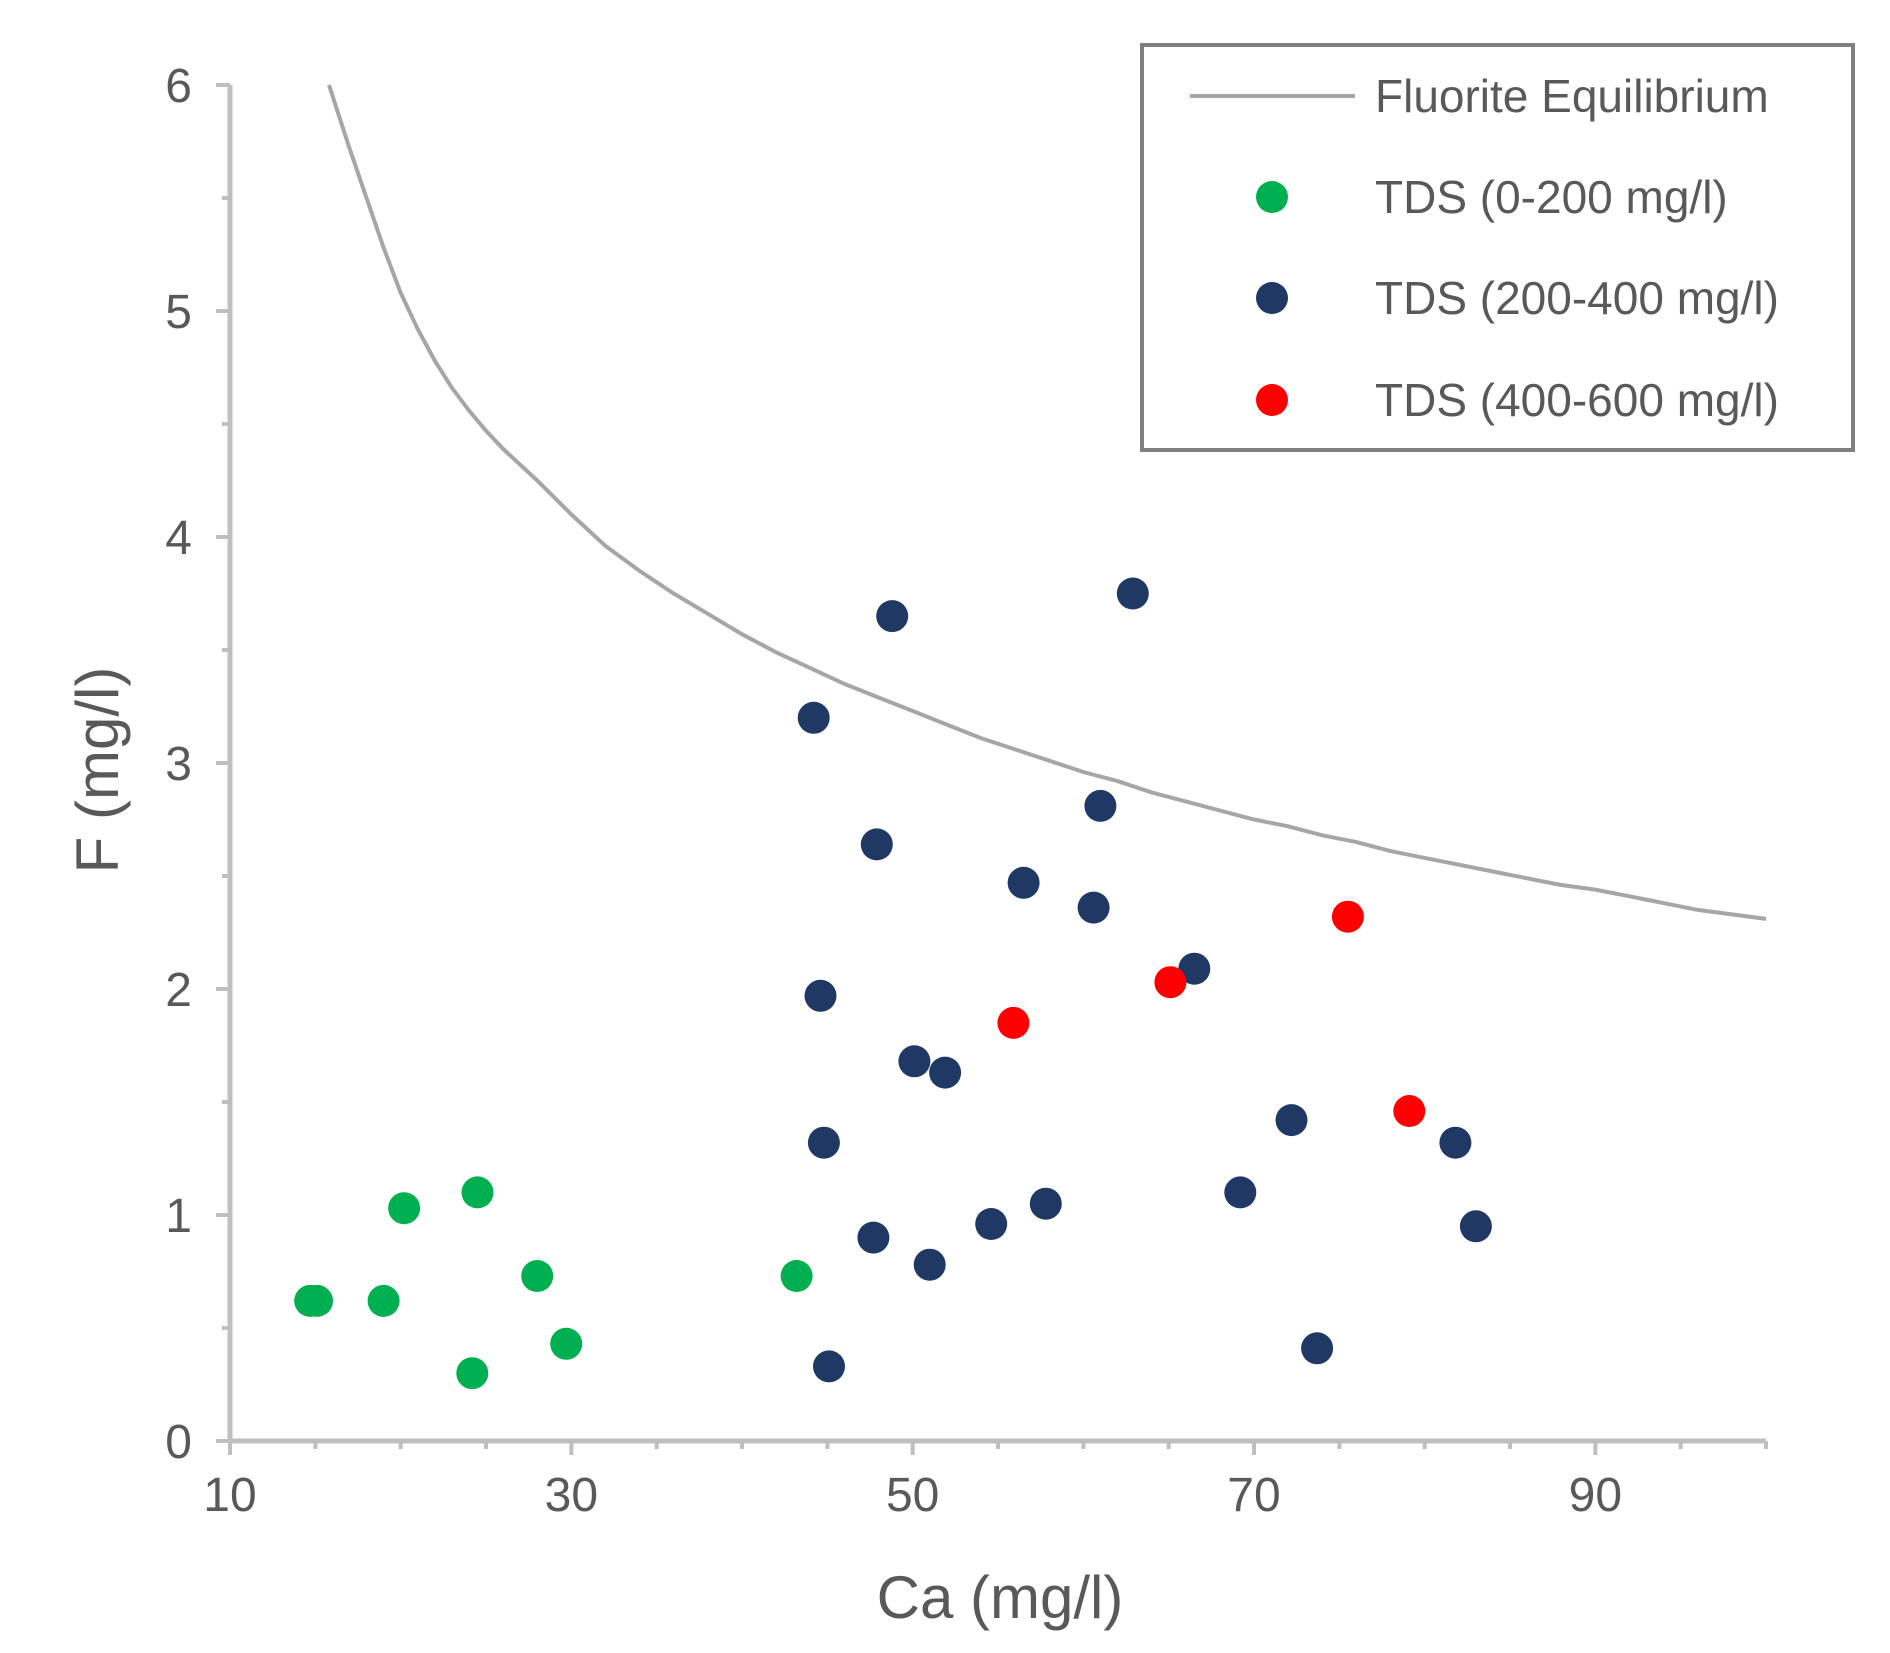 This screenshot has width=1890, height=1653. What do you see at coordinates (229, 1495) in the screenshot?
I see `x-tick-label: 10` at bounding box center [229, 1495].